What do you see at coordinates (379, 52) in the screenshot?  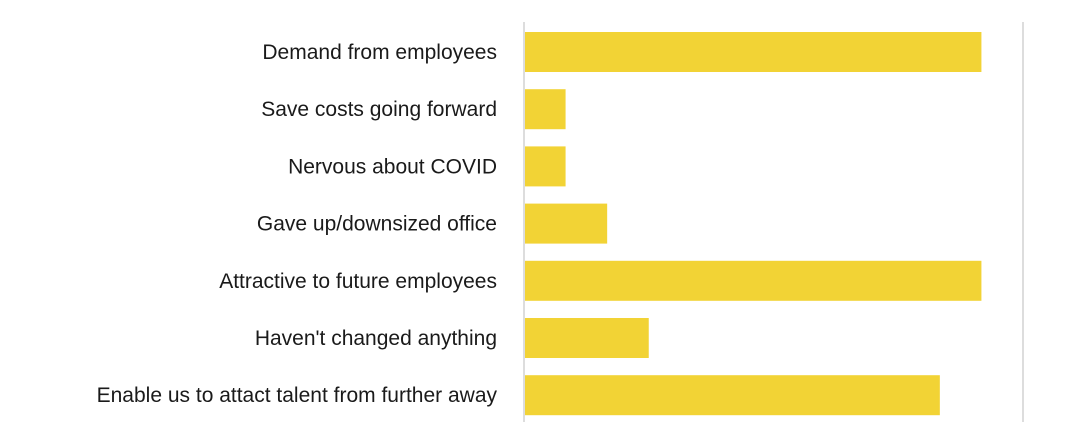 I see `category-label: Demand from employees` at bounding box center [379, 52].